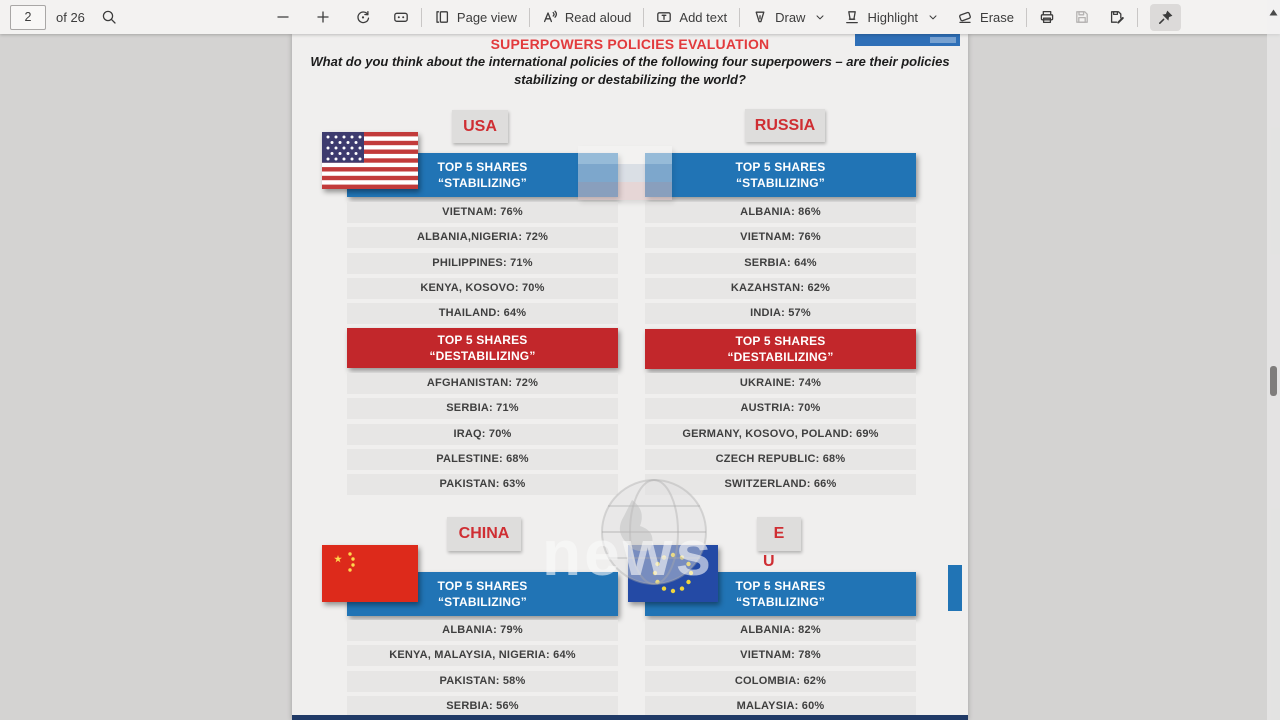 The image size is (1280, 720). What do you see at coordinates (780, 212) in the screenshot?
I see `table-row: ALBANIA: 86%` at bounding box center [780, 212].